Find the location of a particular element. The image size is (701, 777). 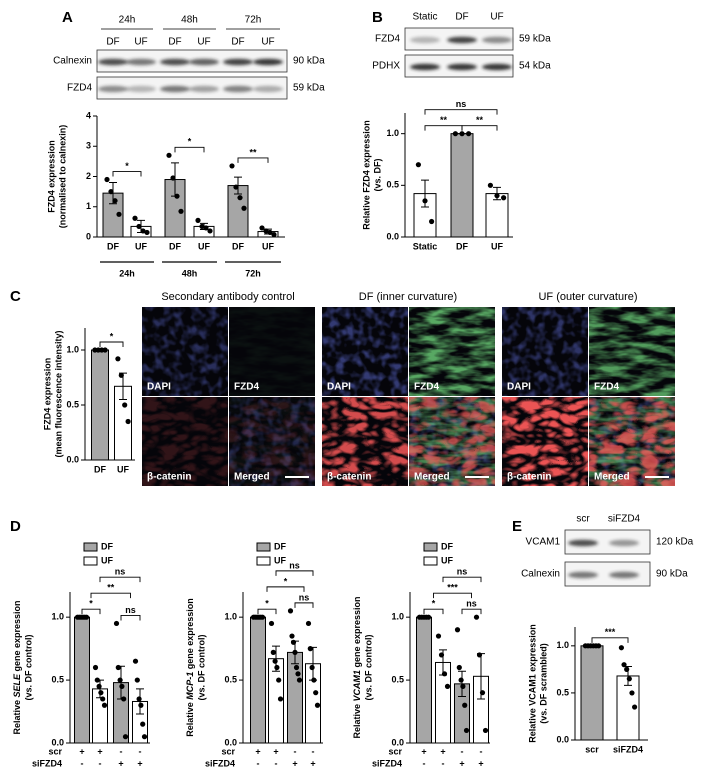

micro-channel-label: Merged is located at coordinates (612, 477).